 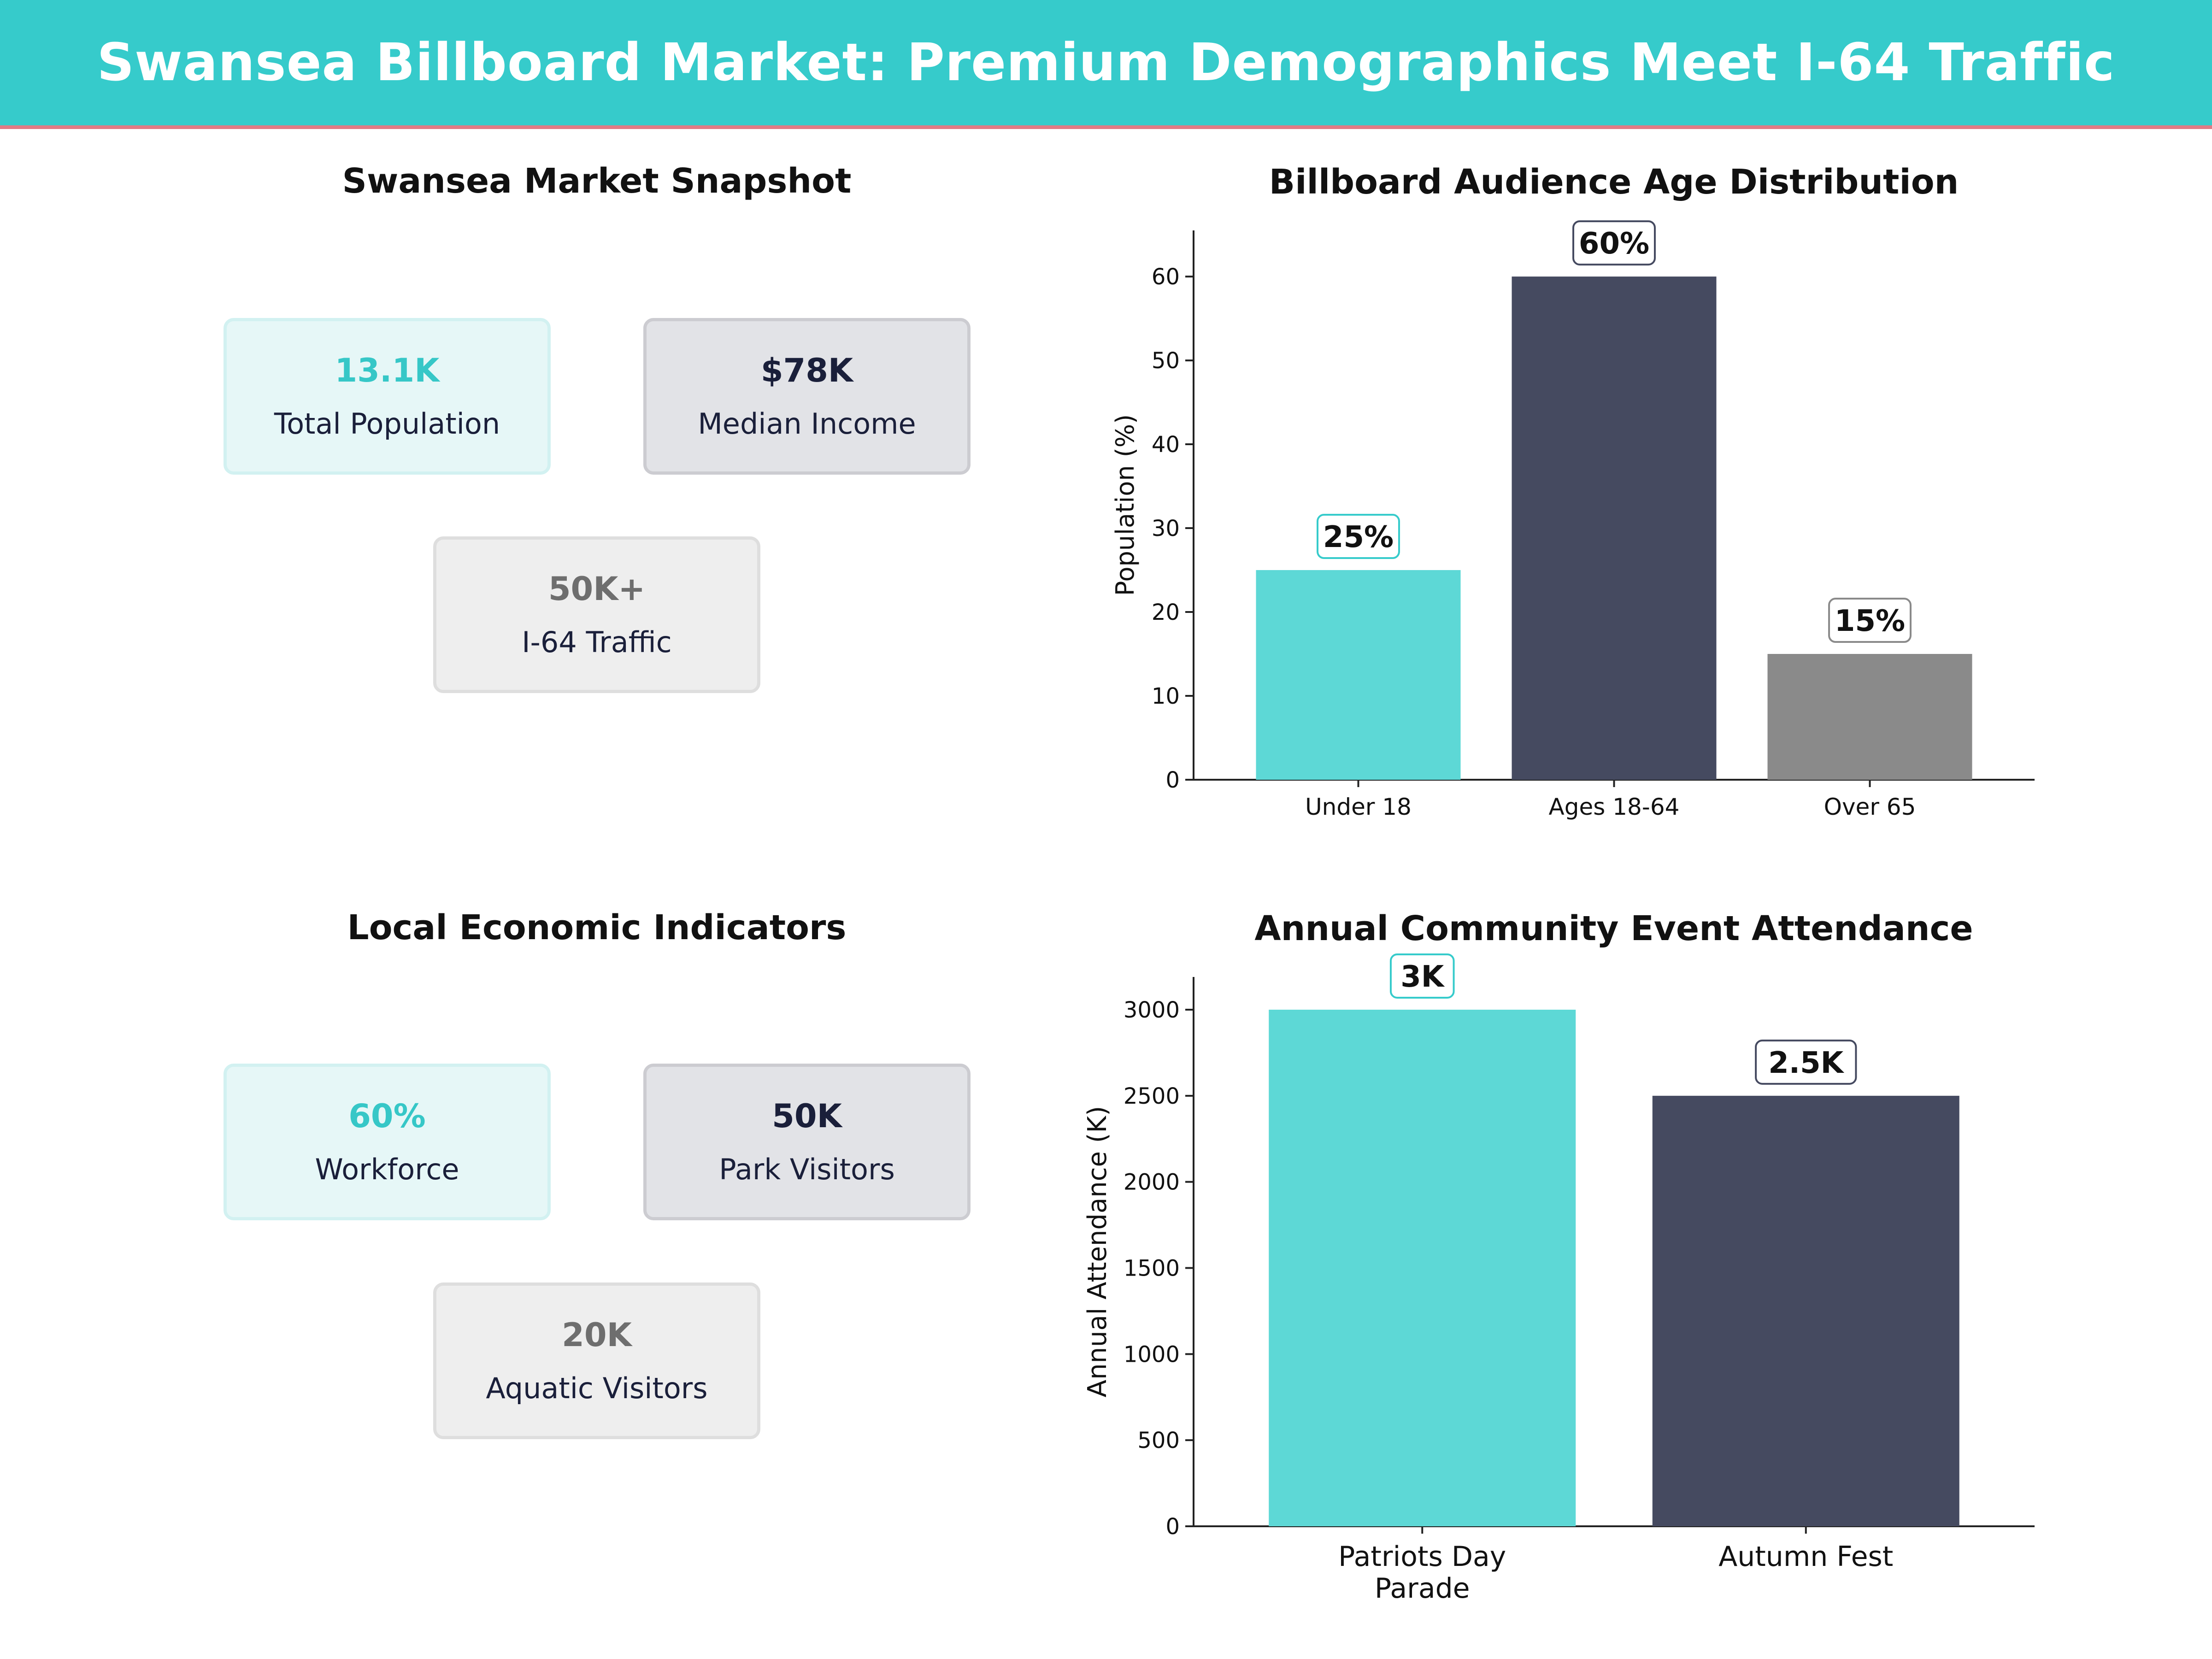 I want to click on y-tick-label: 500, so click(x=1158, y=1440).